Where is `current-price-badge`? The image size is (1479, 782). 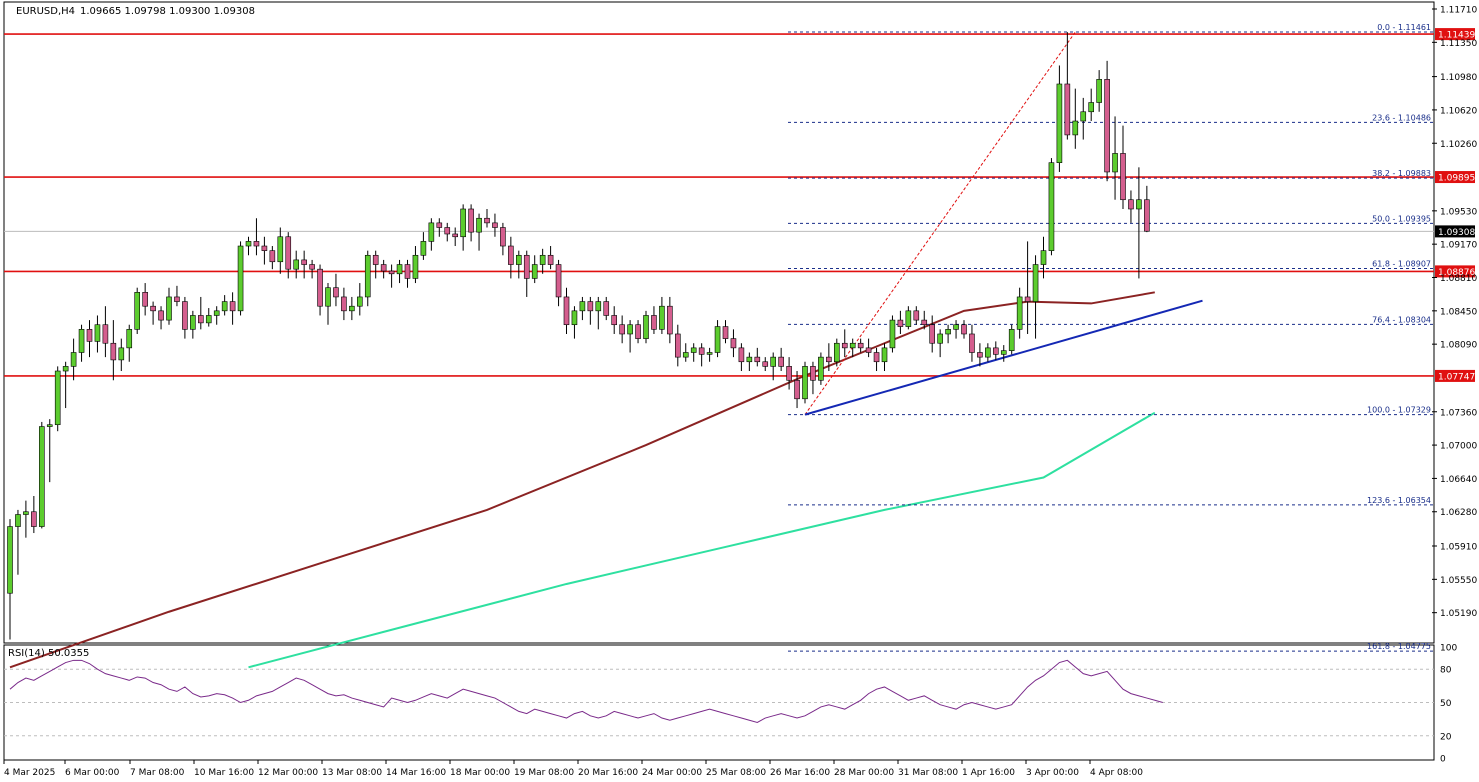 current-price-badge is located at coordinates (1455, 231).